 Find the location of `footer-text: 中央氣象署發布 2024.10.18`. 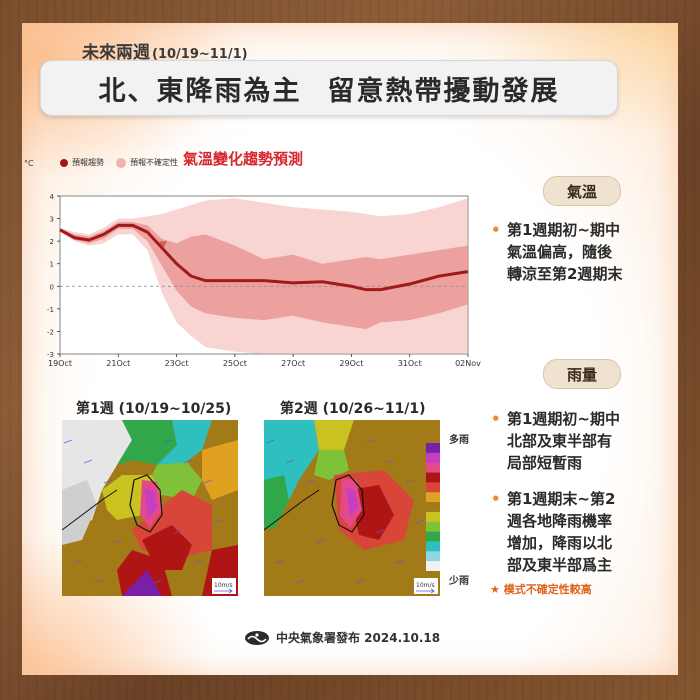

footer-text: 中央氣象署發布 2024.10.18 is located at coordinates (358, 638).